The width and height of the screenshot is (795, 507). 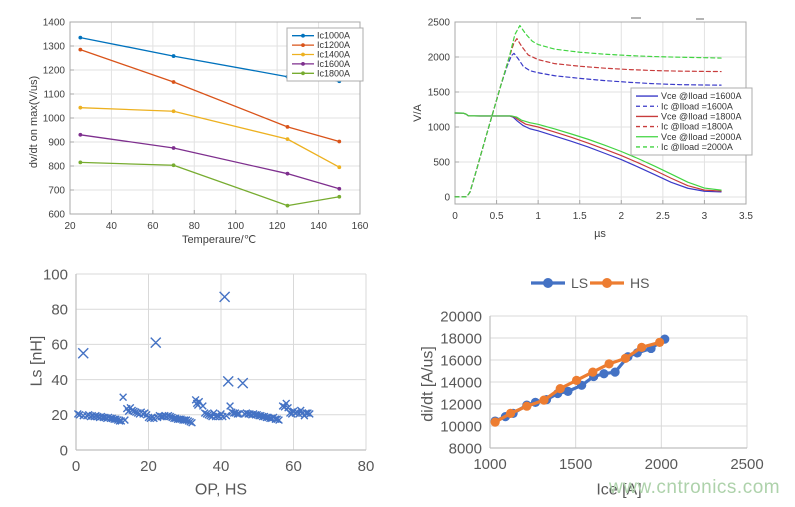 What do you see at coordinates (579, 283) in the screenshot?
I see `legend-label: LS` at bounding box center [579, 283].